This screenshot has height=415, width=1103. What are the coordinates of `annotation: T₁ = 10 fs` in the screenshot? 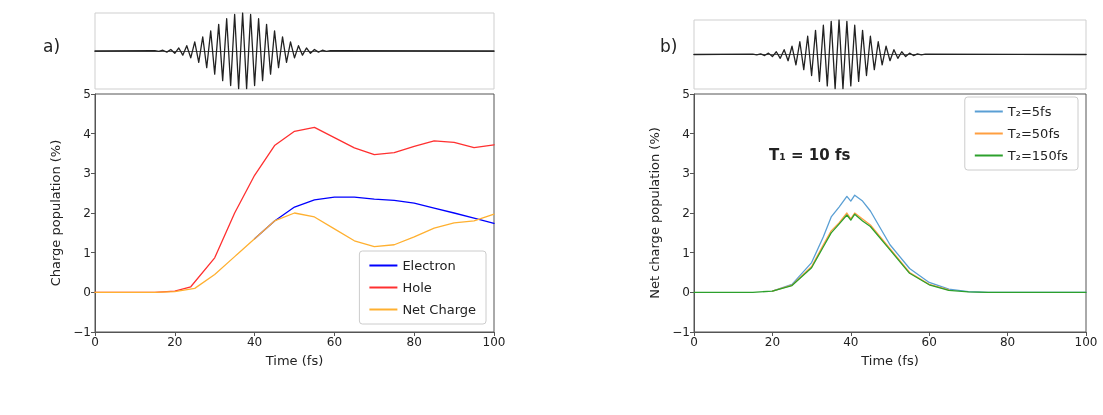 It's located at (810, 154).